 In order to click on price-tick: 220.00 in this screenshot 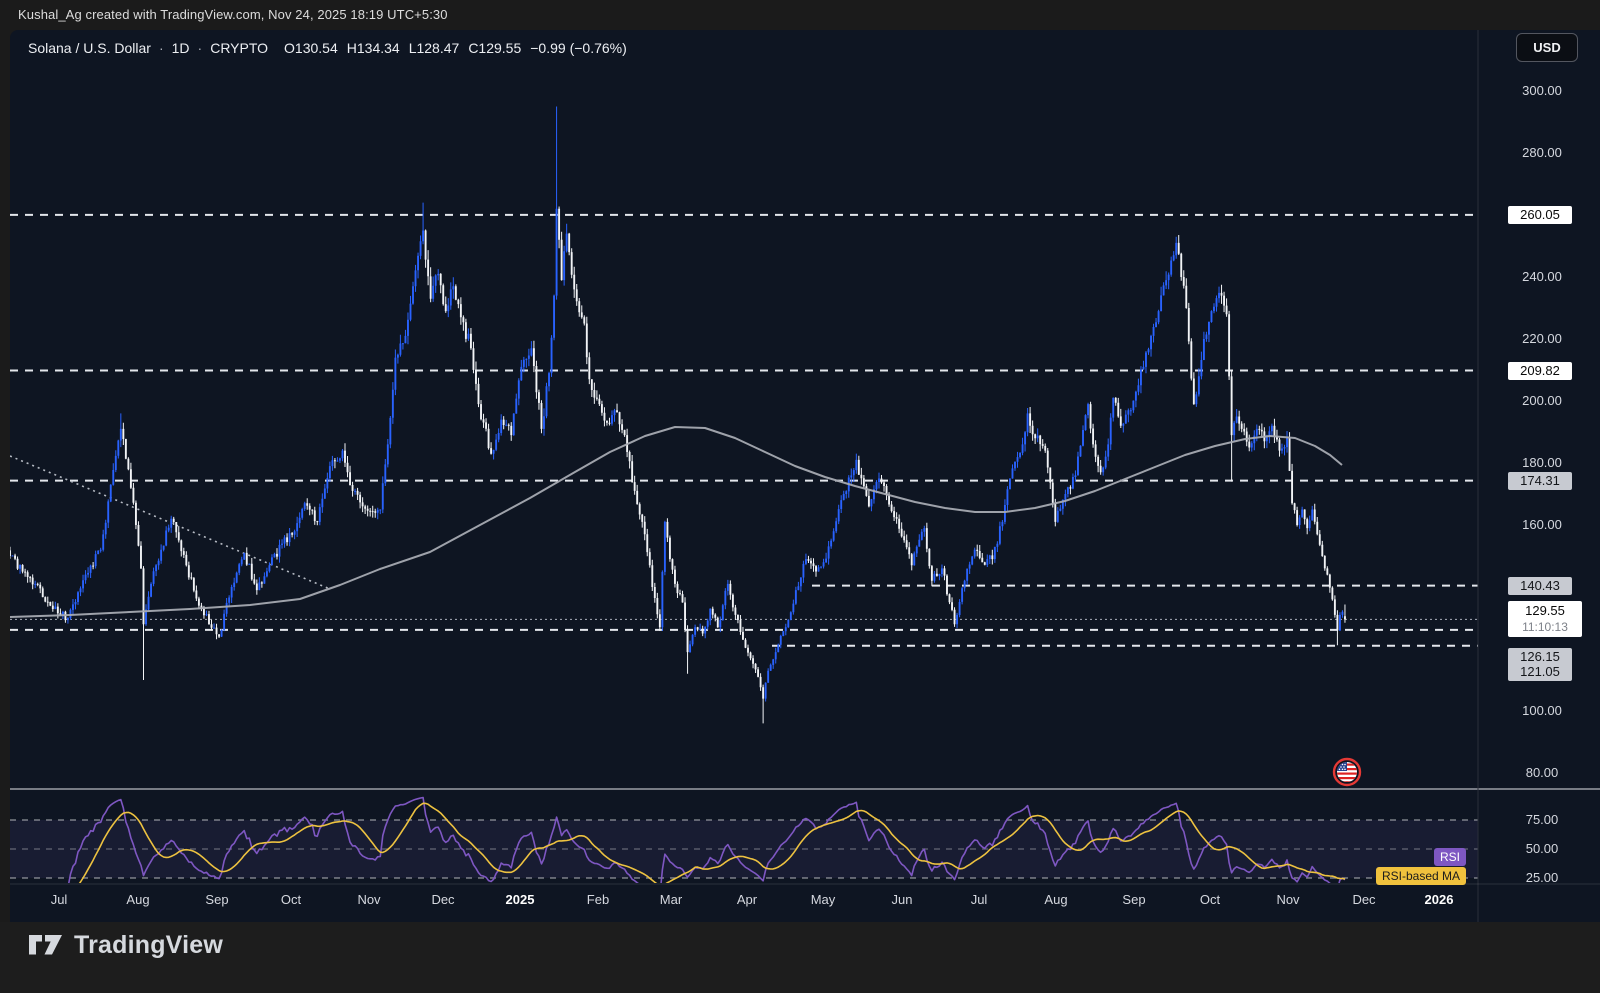, I will do `click(1542, 338)`.